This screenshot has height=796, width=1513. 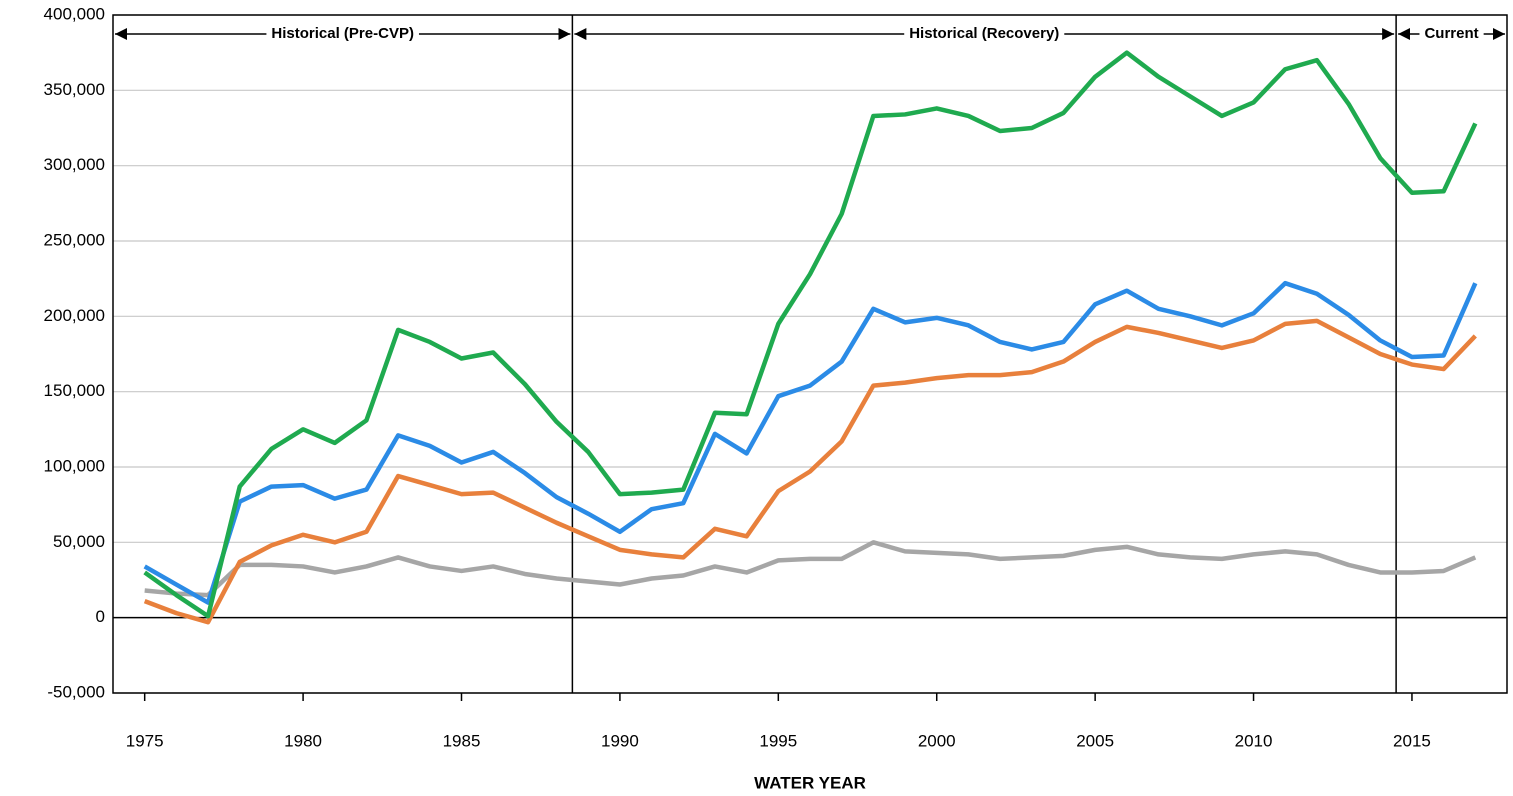 I want to click on x-axis-title: WATER YEAR, so click(x=810, y=782).